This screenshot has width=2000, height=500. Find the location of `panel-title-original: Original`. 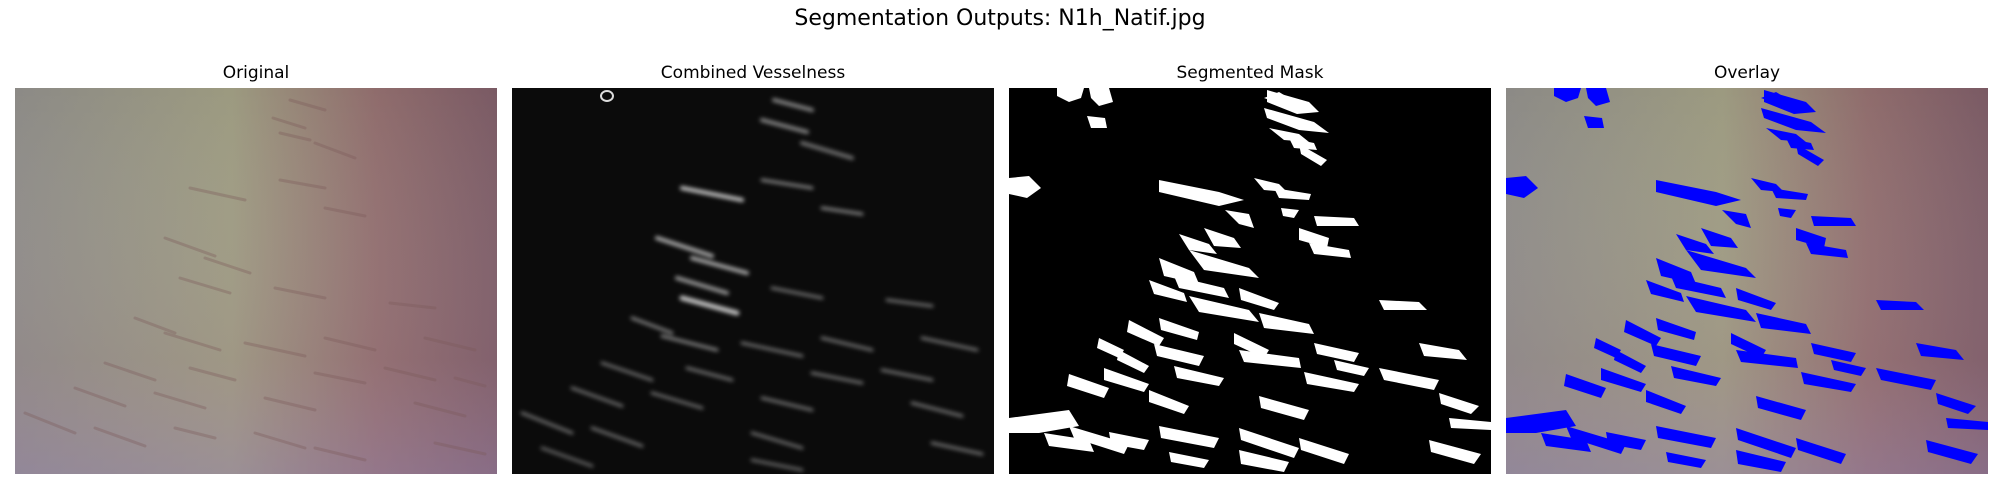

panel-title-original: Original is located at coordinates (256, 73).